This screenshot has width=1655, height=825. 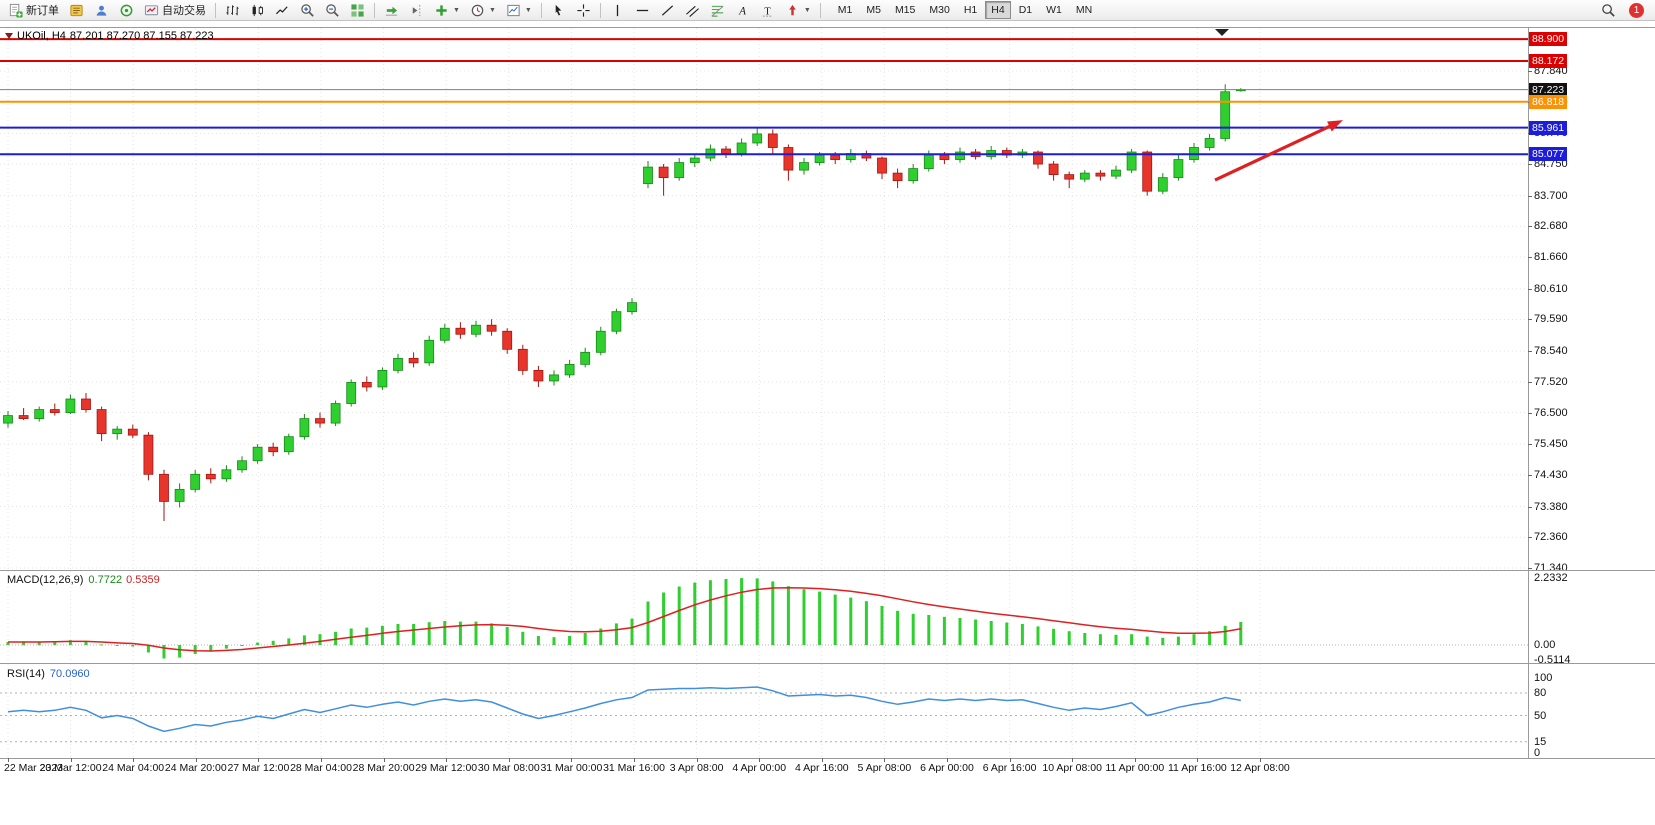 I want to click on time-axis-label: 28 Mar 20:00, so click(x=383, y=768).